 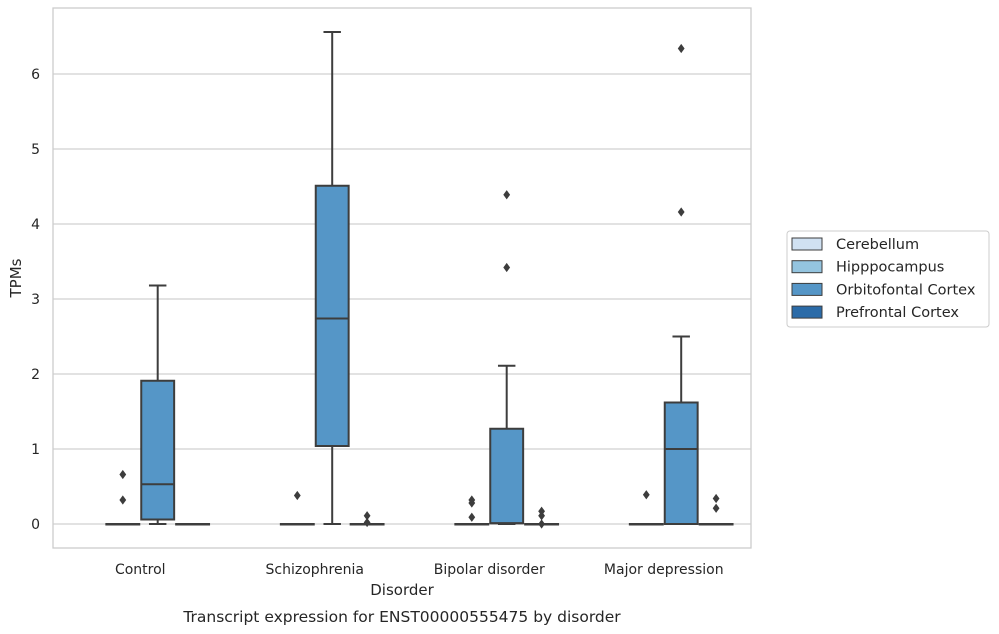 I want to click on legend-frame, so click(x=888, y=279).